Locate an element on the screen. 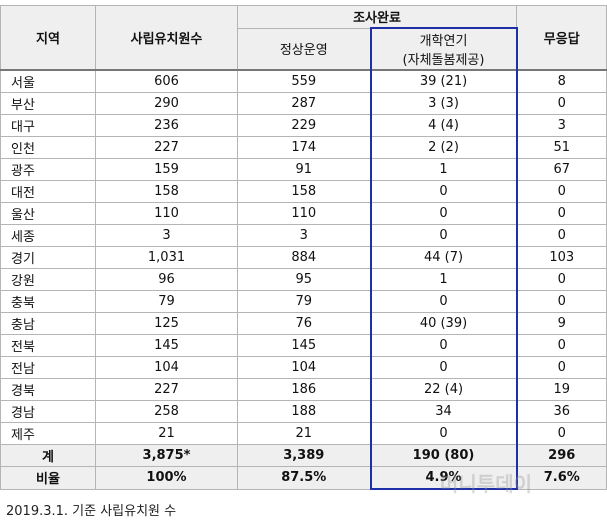  cell-normal: 87.5% is located at coordinates (304, 478).